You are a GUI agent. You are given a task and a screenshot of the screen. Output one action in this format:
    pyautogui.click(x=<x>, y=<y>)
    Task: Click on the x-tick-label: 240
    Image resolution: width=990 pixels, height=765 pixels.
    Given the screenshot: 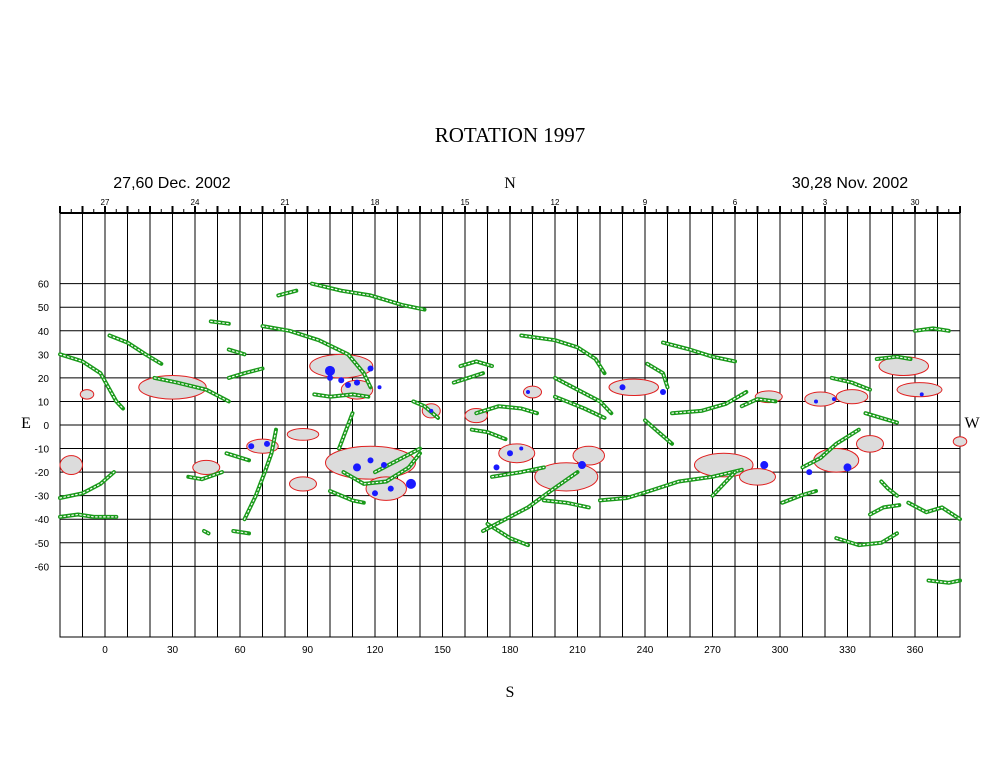 What is the action you would take?
    pyautogui.click(x=645, y=650)
    